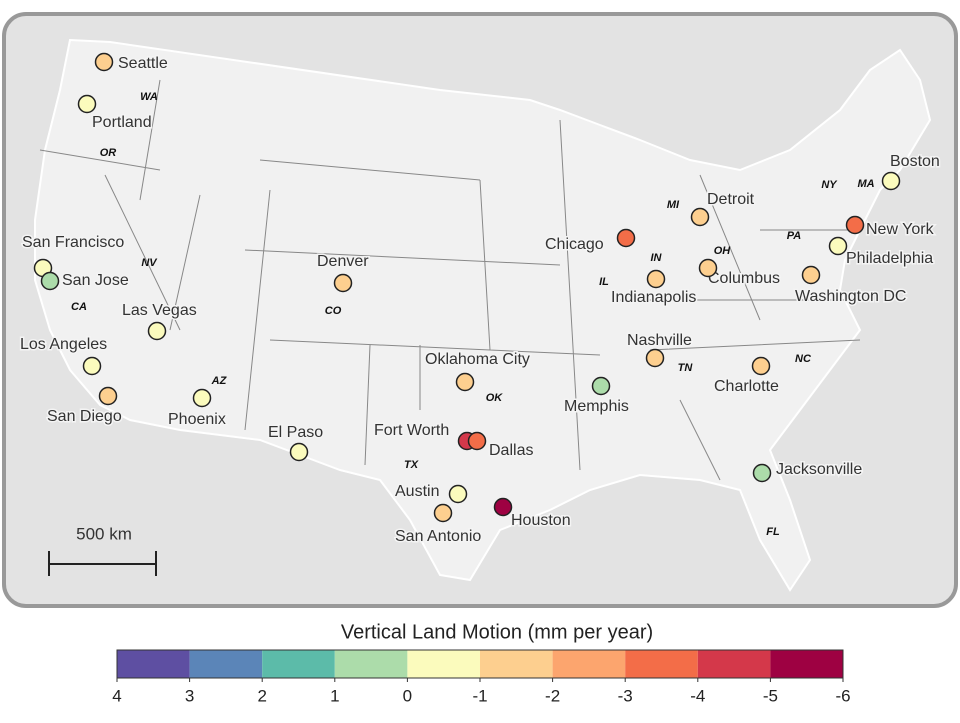  What do you see at coordinates (842, 695) in the screenshot?
I see `colorbar-tick-label: -6` at bounding box center [842, 695].